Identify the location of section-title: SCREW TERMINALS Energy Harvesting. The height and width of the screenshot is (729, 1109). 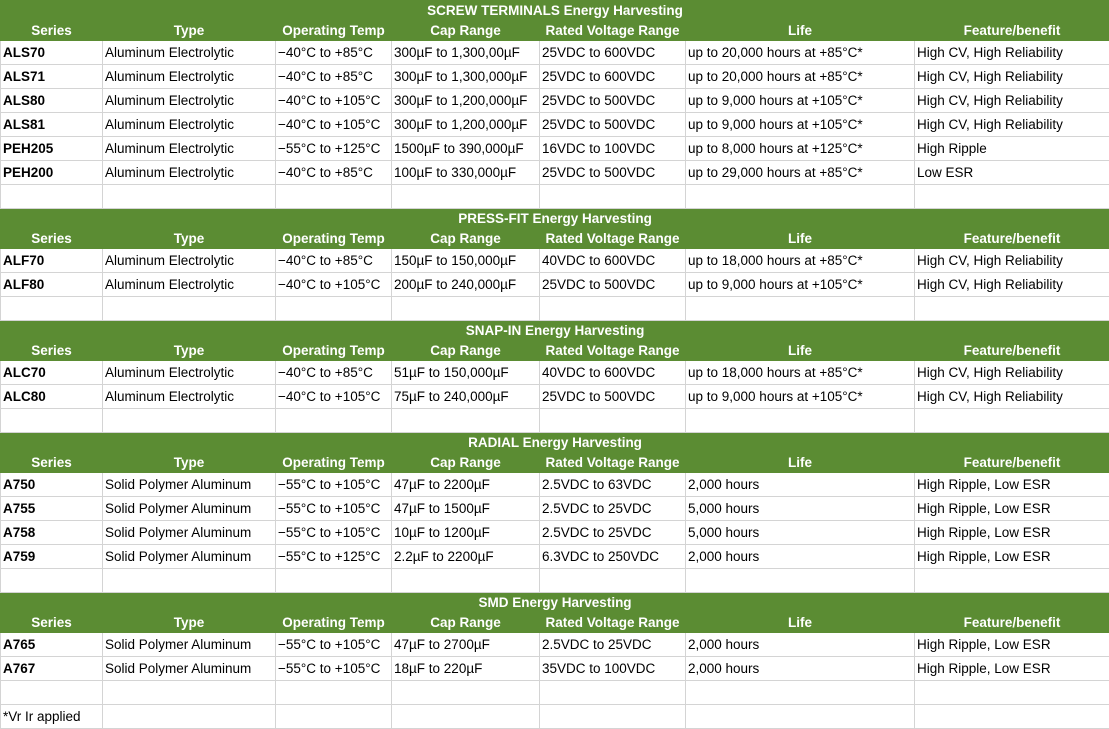
(554, 10).